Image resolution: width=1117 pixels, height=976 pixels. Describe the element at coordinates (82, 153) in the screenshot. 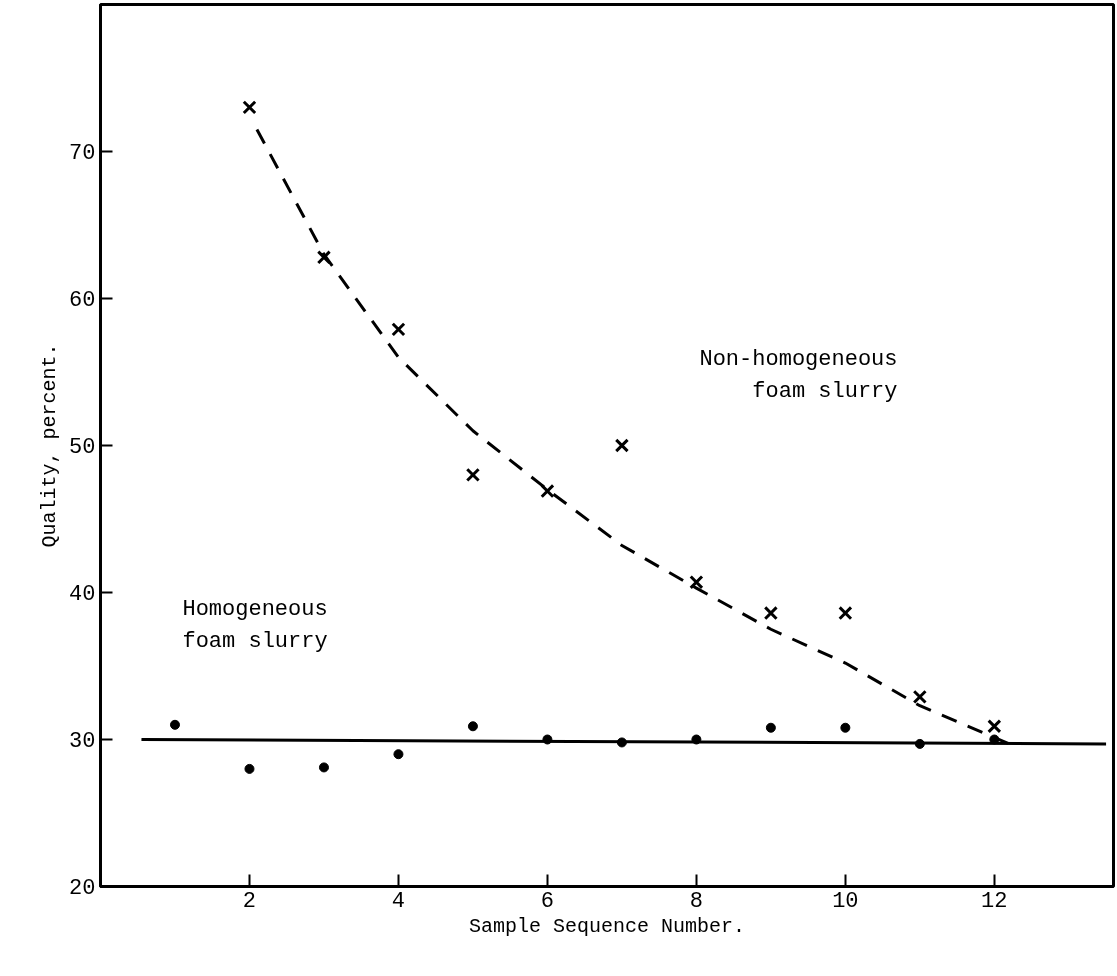

I see `y-tick-label: 70` at that location.